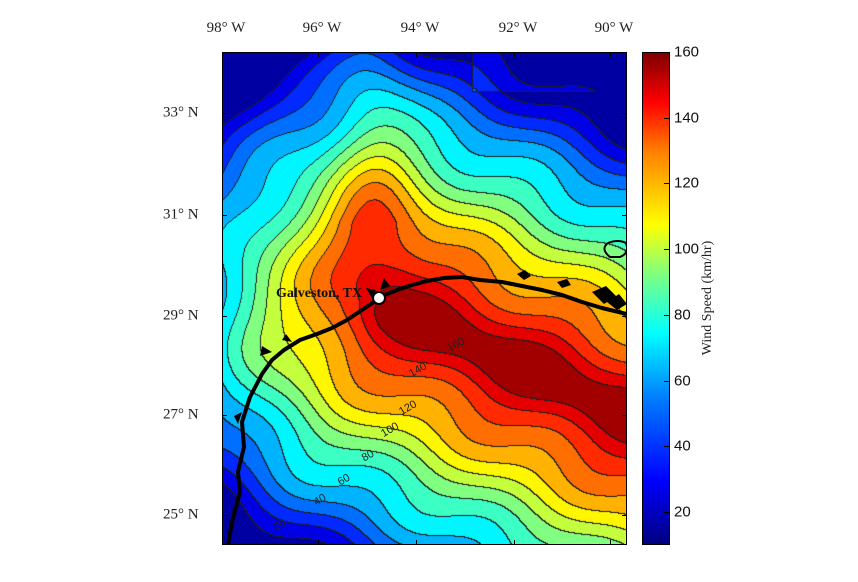 Image resolution: width=858 pixels, height=582 pixels. I want to click on colorbar-label: Wind Speed (km/hr), so click(707, 298).